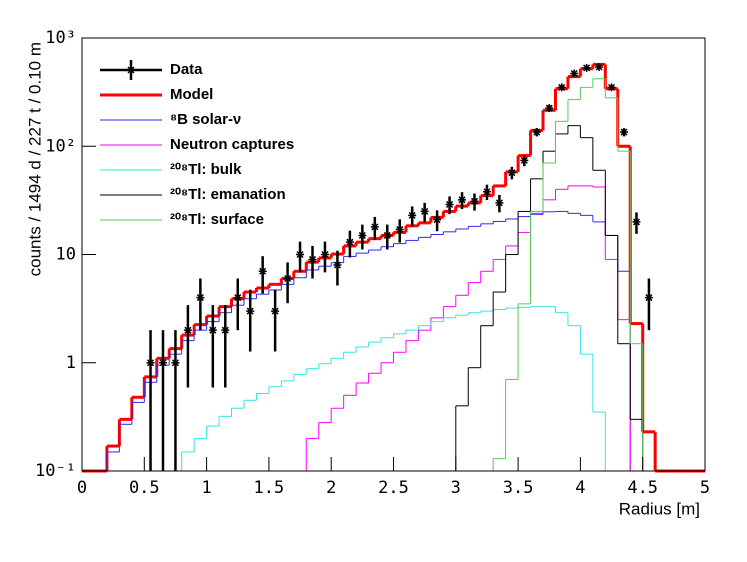 The width and height of the screenshot is (747, 562). Describe the element at coordinates (206, 488) in the screenshot. I see `x-tick-label: 1` at that location.